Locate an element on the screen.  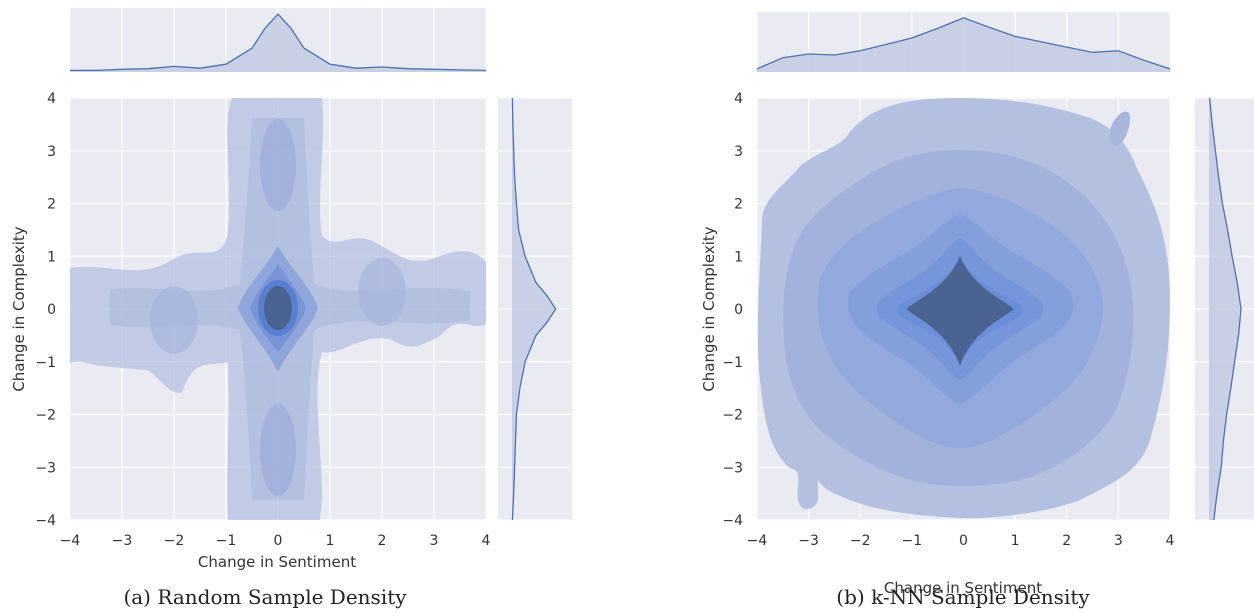
density-mode-left is located at coordinates (174, 320).